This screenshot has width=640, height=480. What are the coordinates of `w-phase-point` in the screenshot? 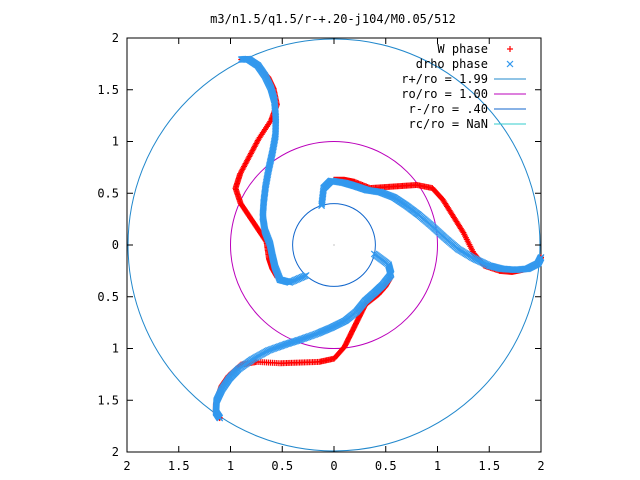 It's located at (462, 231).